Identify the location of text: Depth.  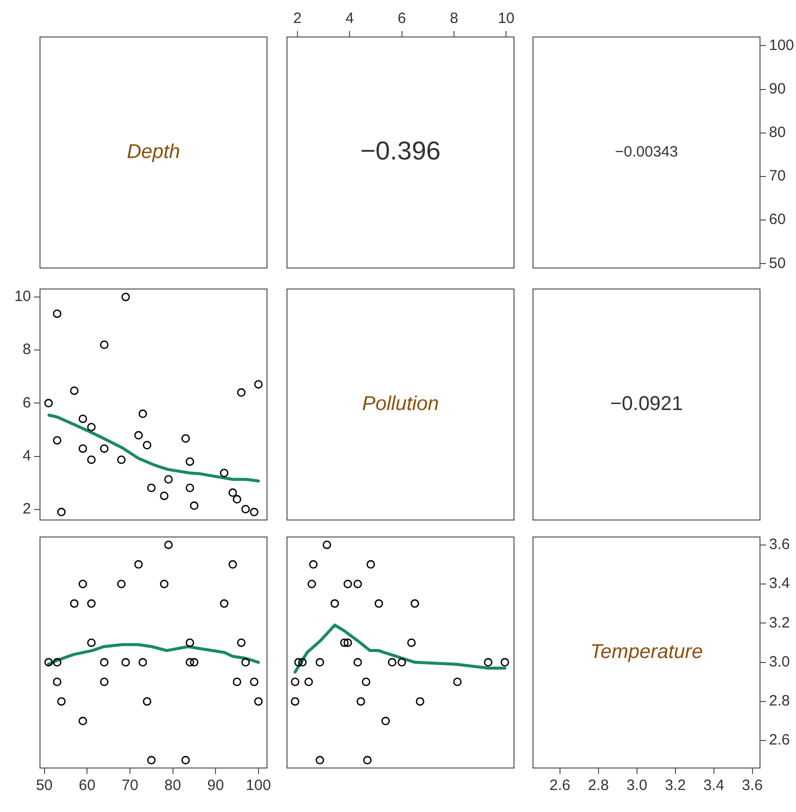
(153, 152).